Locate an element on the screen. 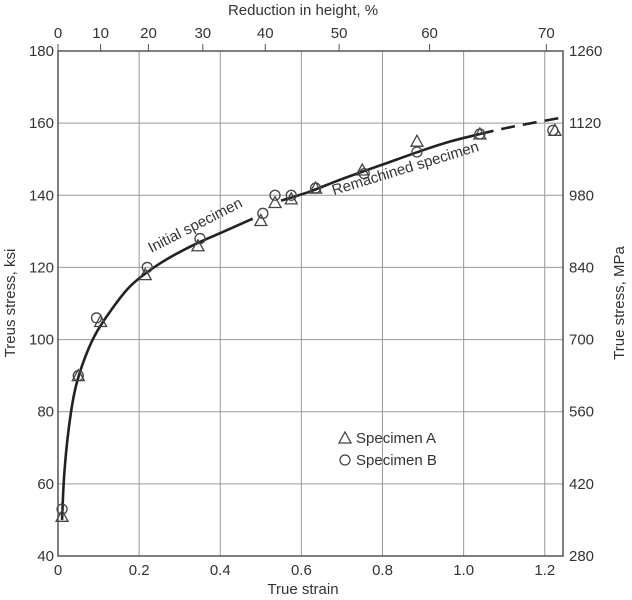 The width and height of the screenshot is (632, 600). top-tick-label: 40 is located at coordinates (265, 33).